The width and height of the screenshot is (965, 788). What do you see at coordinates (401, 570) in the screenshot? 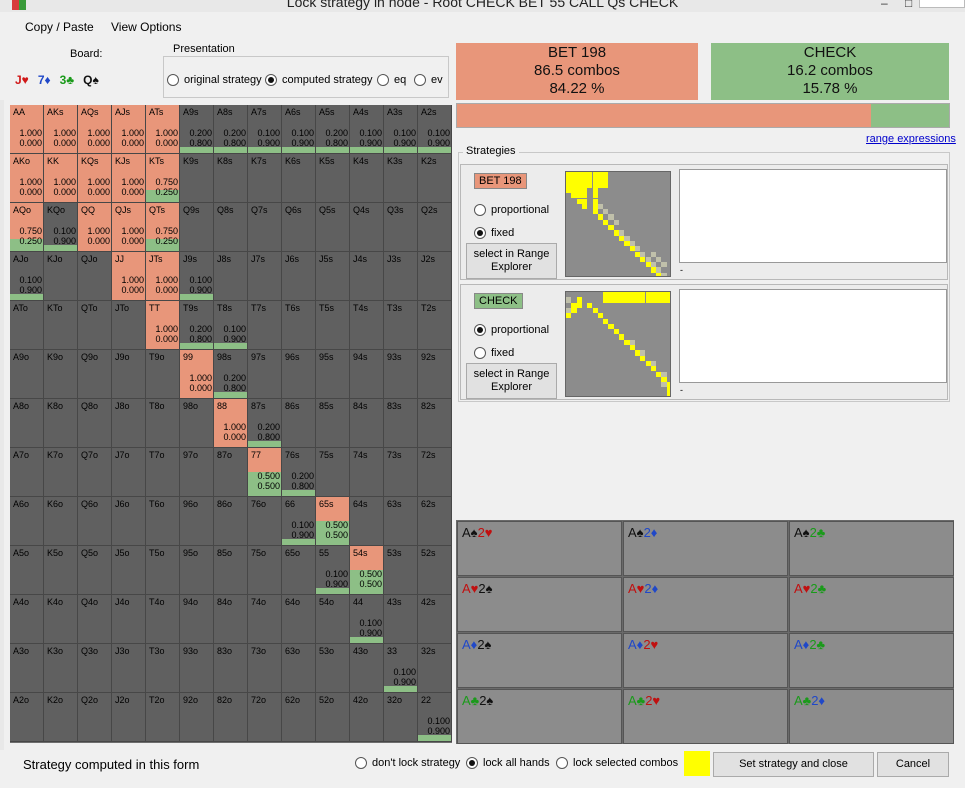
I see `hand-cell-53s: 53s` at bounding box center [401, 570].